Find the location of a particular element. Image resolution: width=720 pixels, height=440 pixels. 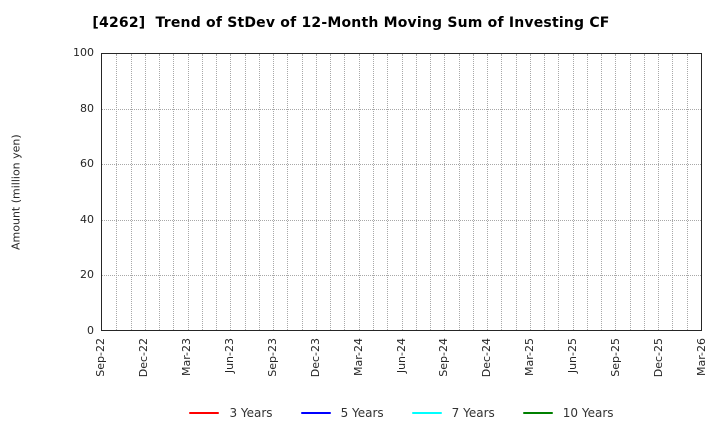

legend: 3 Years 5 Years 7 Years 10 Years is located at coordinates (401, 413).